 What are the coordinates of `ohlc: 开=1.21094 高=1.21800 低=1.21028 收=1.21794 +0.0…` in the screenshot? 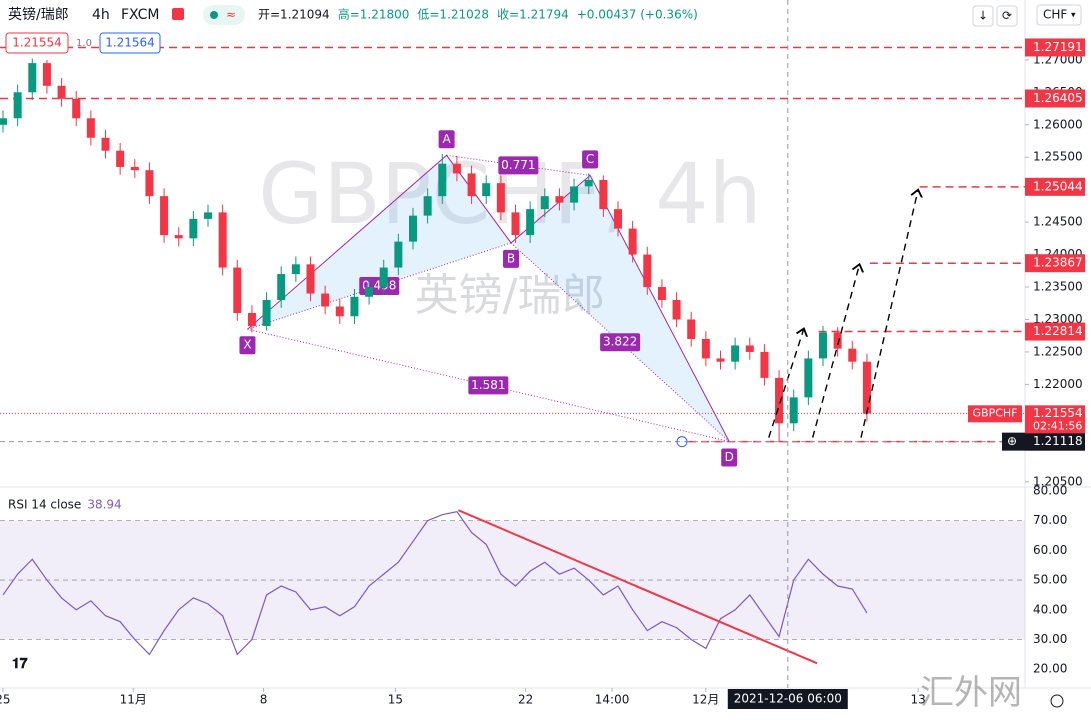 It's located at (478, 14).